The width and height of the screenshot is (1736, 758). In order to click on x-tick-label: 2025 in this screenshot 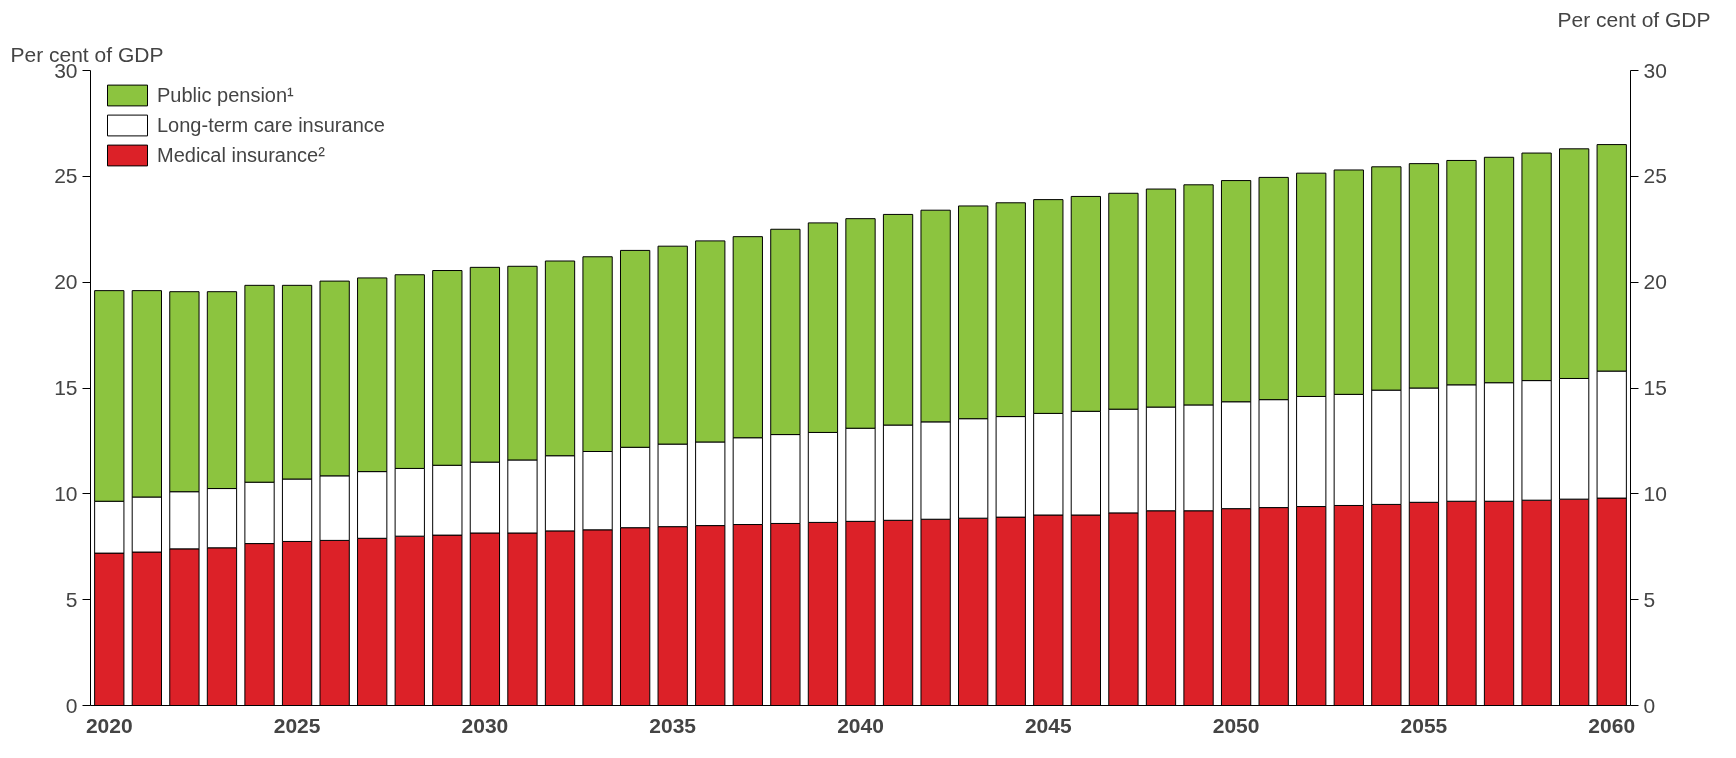, I will do `click(297, 725)`.